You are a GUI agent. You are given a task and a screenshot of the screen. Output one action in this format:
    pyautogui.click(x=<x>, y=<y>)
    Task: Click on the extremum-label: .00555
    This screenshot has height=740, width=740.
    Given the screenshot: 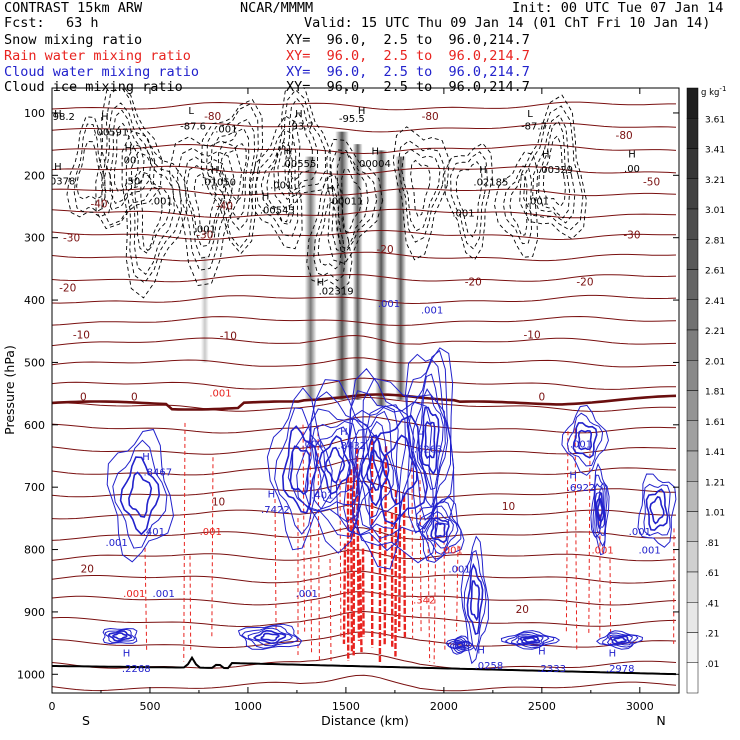 What is the action you would take?
    pyautogui.click(x=298, y=164)
    